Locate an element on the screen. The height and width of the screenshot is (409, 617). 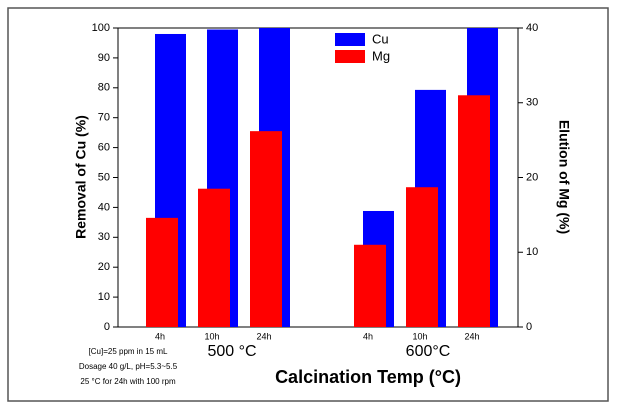
y2-tick-label: 20 is located at coordinates (532, 177).